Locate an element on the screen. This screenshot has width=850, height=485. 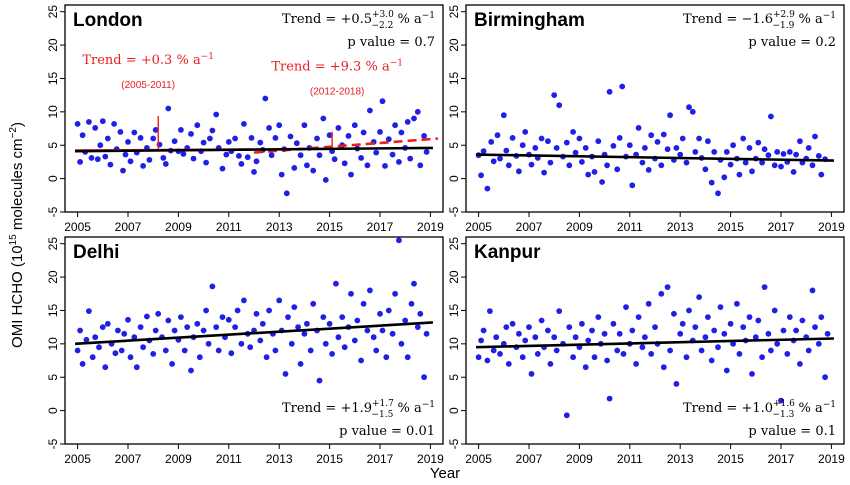
stats-trend-text: Trend = +1.0+1.6 −1.3 % a−1 is located at coordinates (759, 409).